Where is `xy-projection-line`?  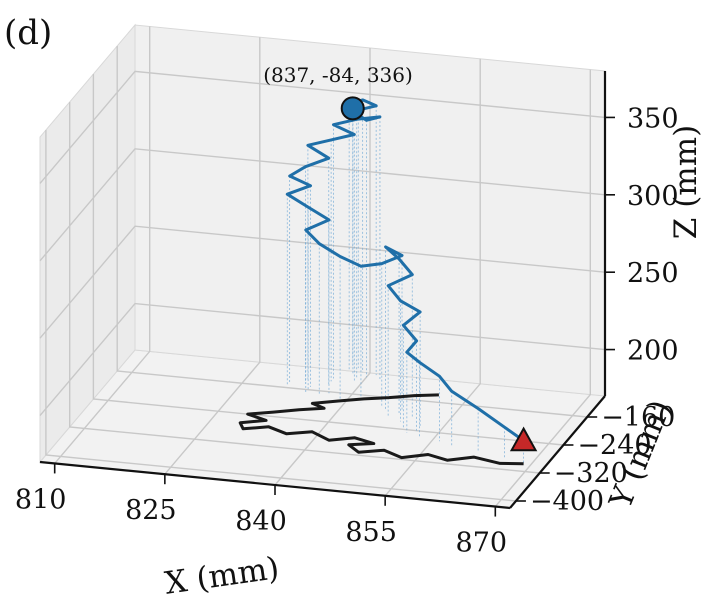 xy-projection-line is located at coordinates (381, 429).